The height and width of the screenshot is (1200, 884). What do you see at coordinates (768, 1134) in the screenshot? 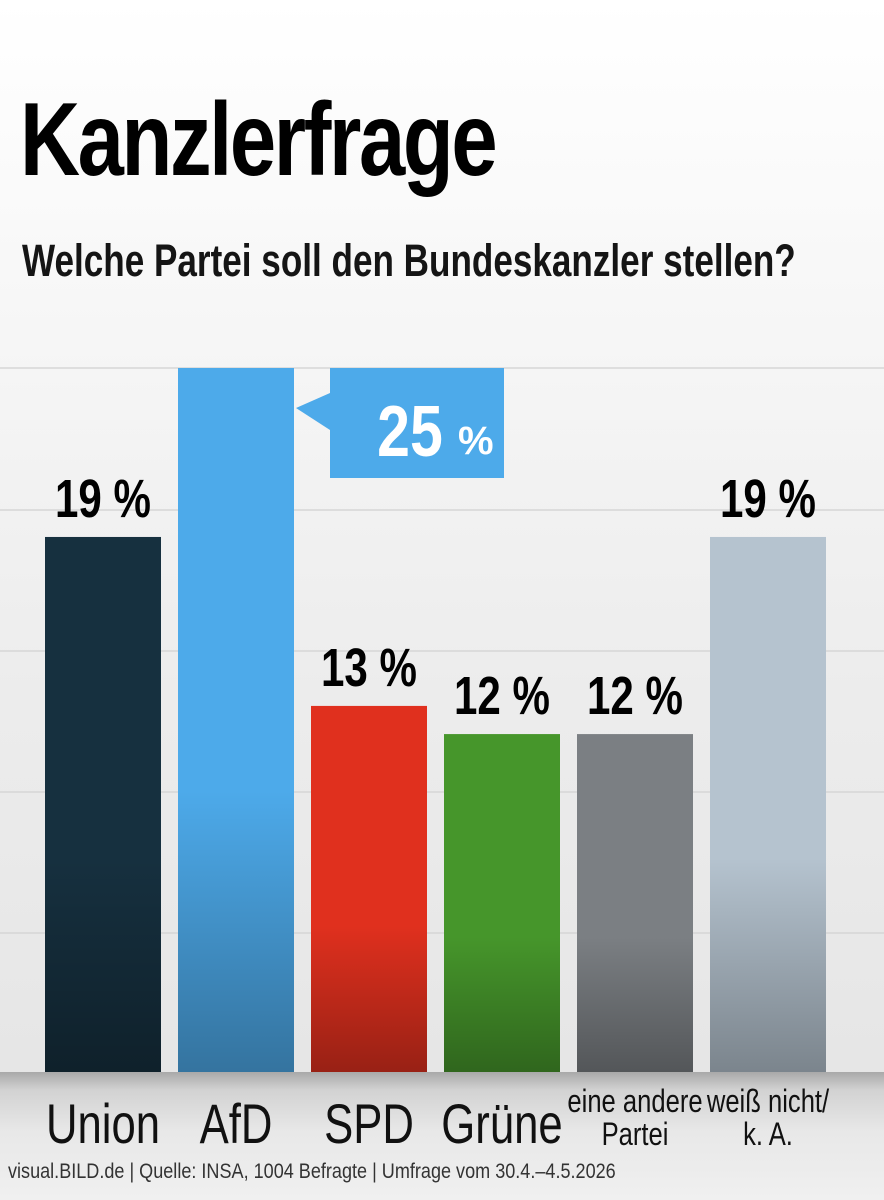
I see `category-label-5-line-1: k. A.` at bounding box center [768, 1134].